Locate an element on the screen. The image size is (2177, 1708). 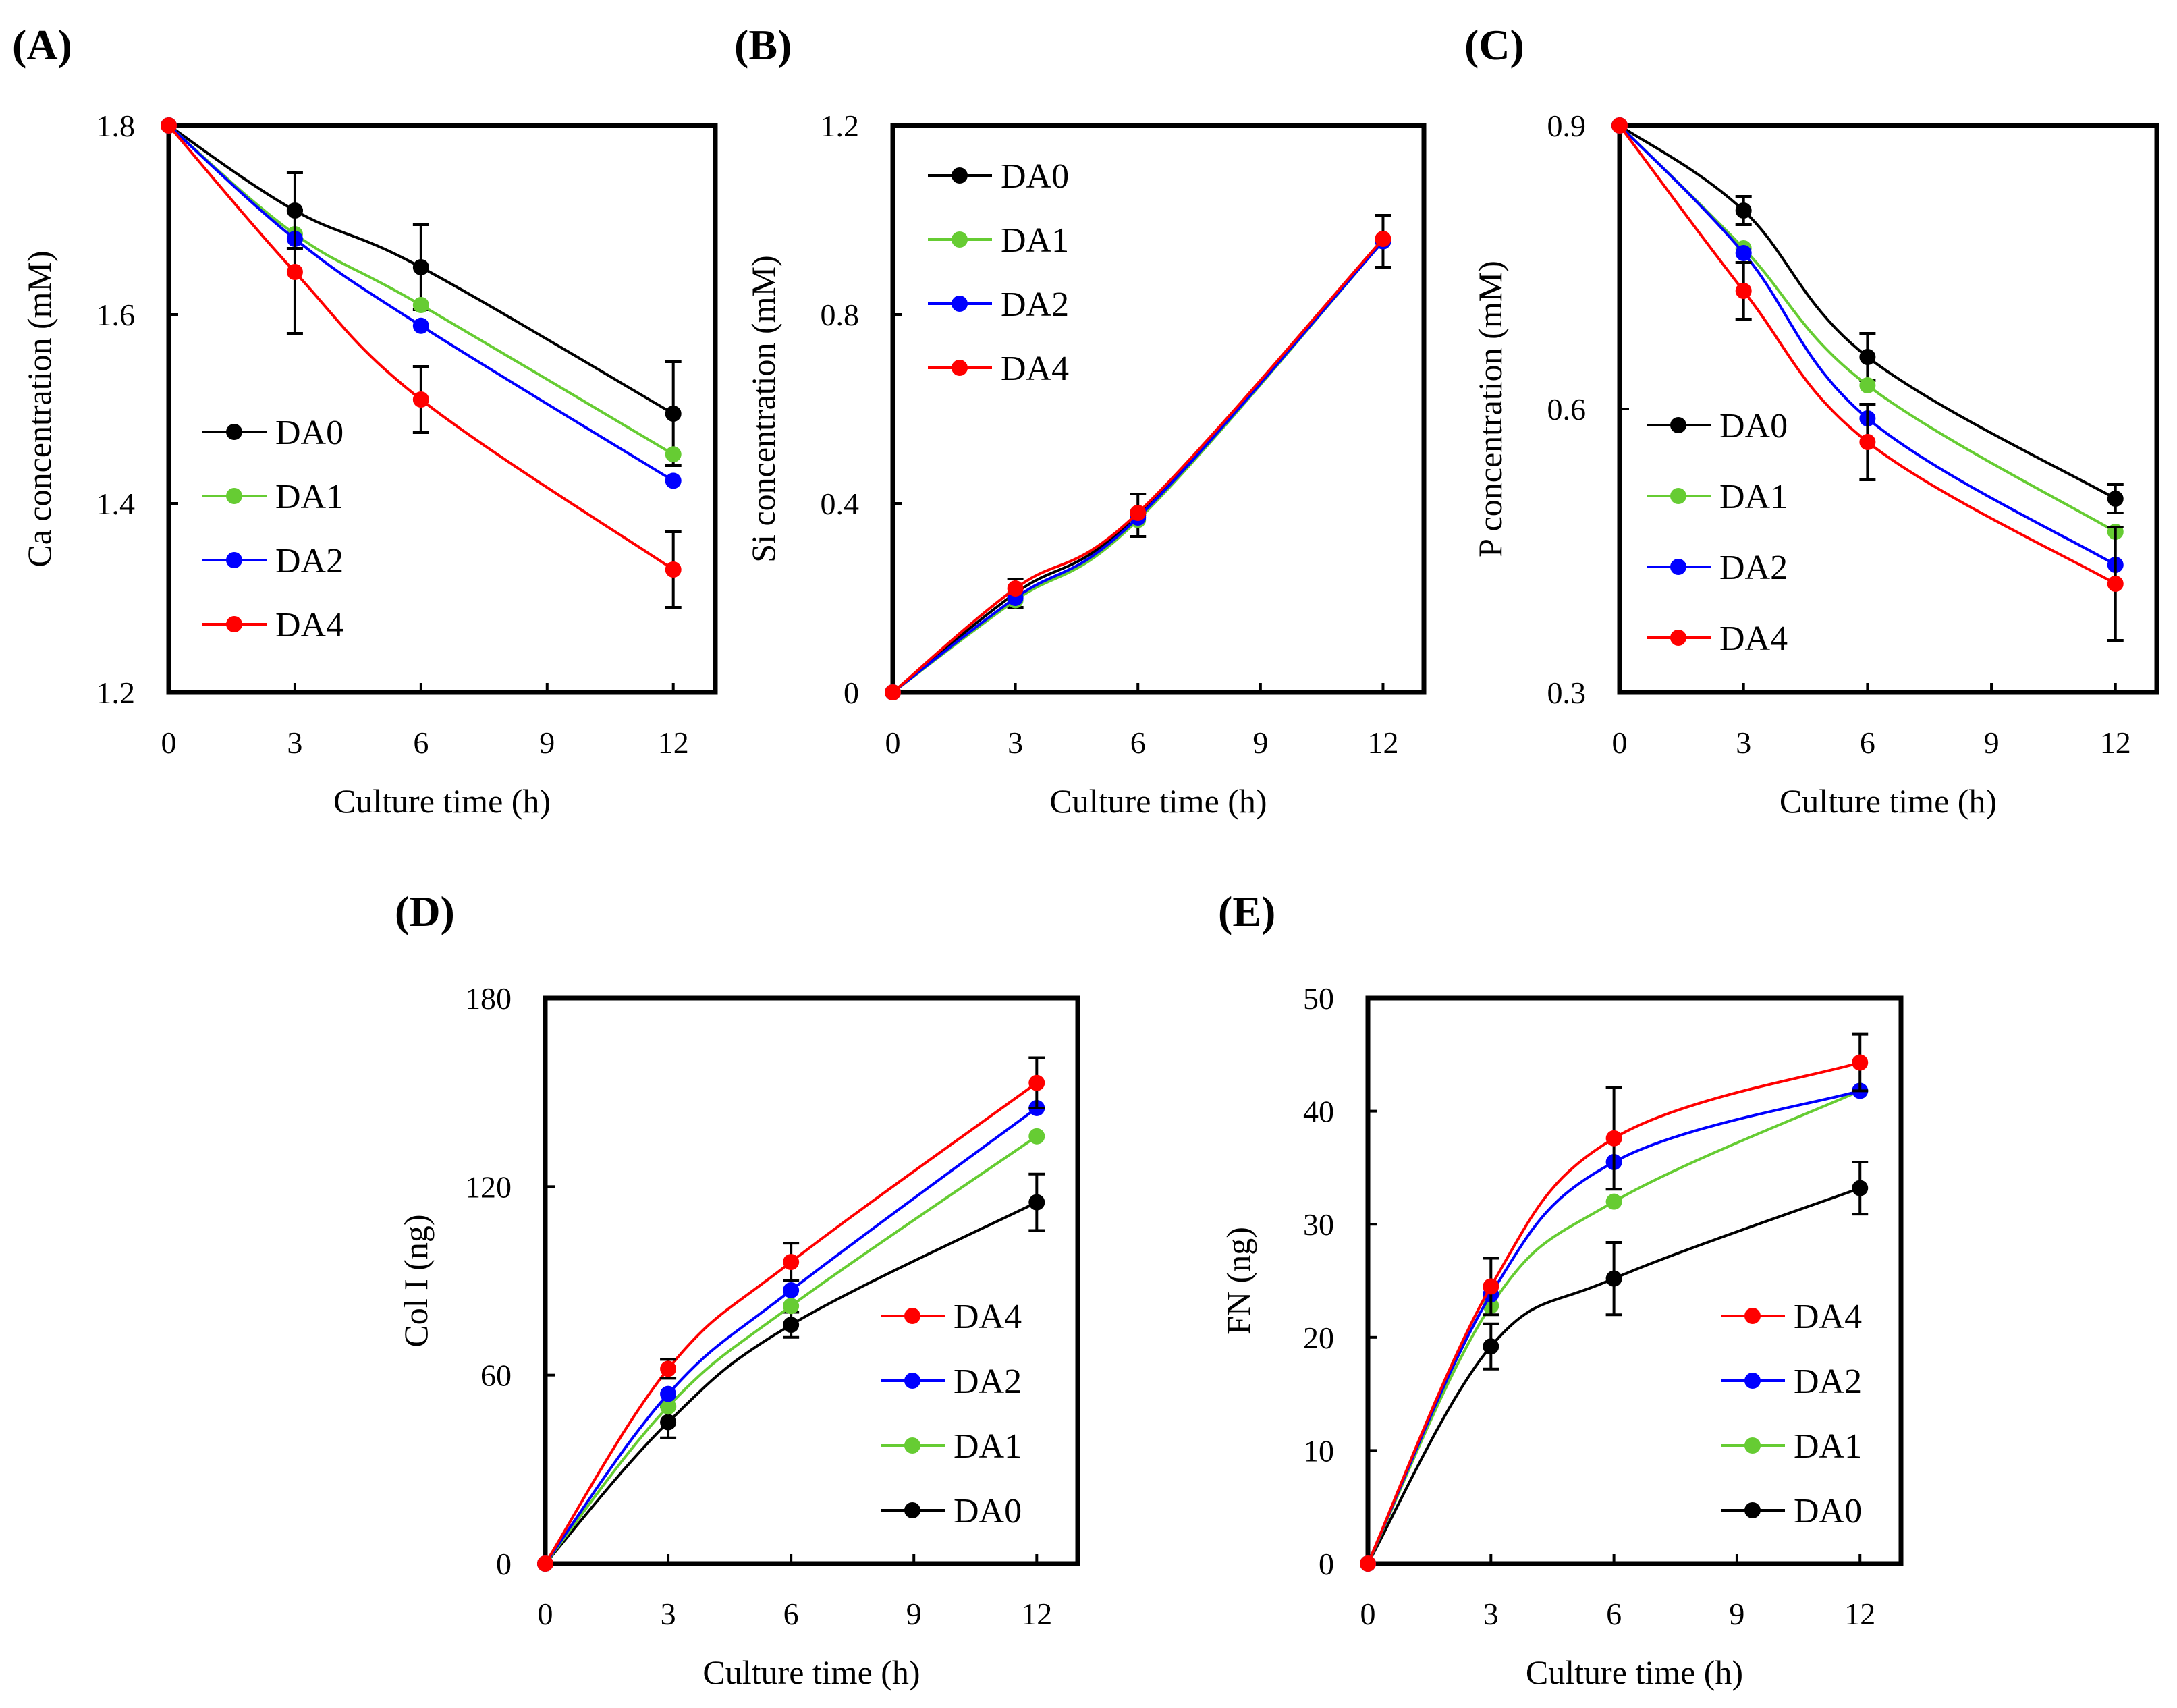
y-axis-label: Col I (ng) is located at coordinates (416, 1280).